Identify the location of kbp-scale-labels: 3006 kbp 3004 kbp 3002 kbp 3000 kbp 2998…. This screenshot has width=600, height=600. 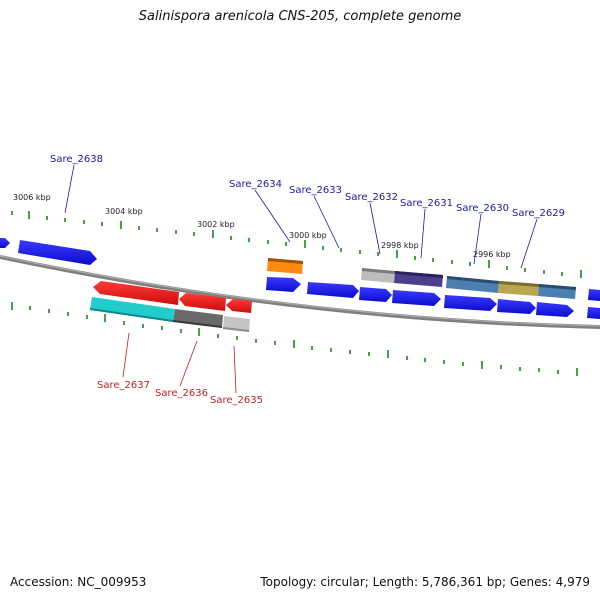
(262, 226).